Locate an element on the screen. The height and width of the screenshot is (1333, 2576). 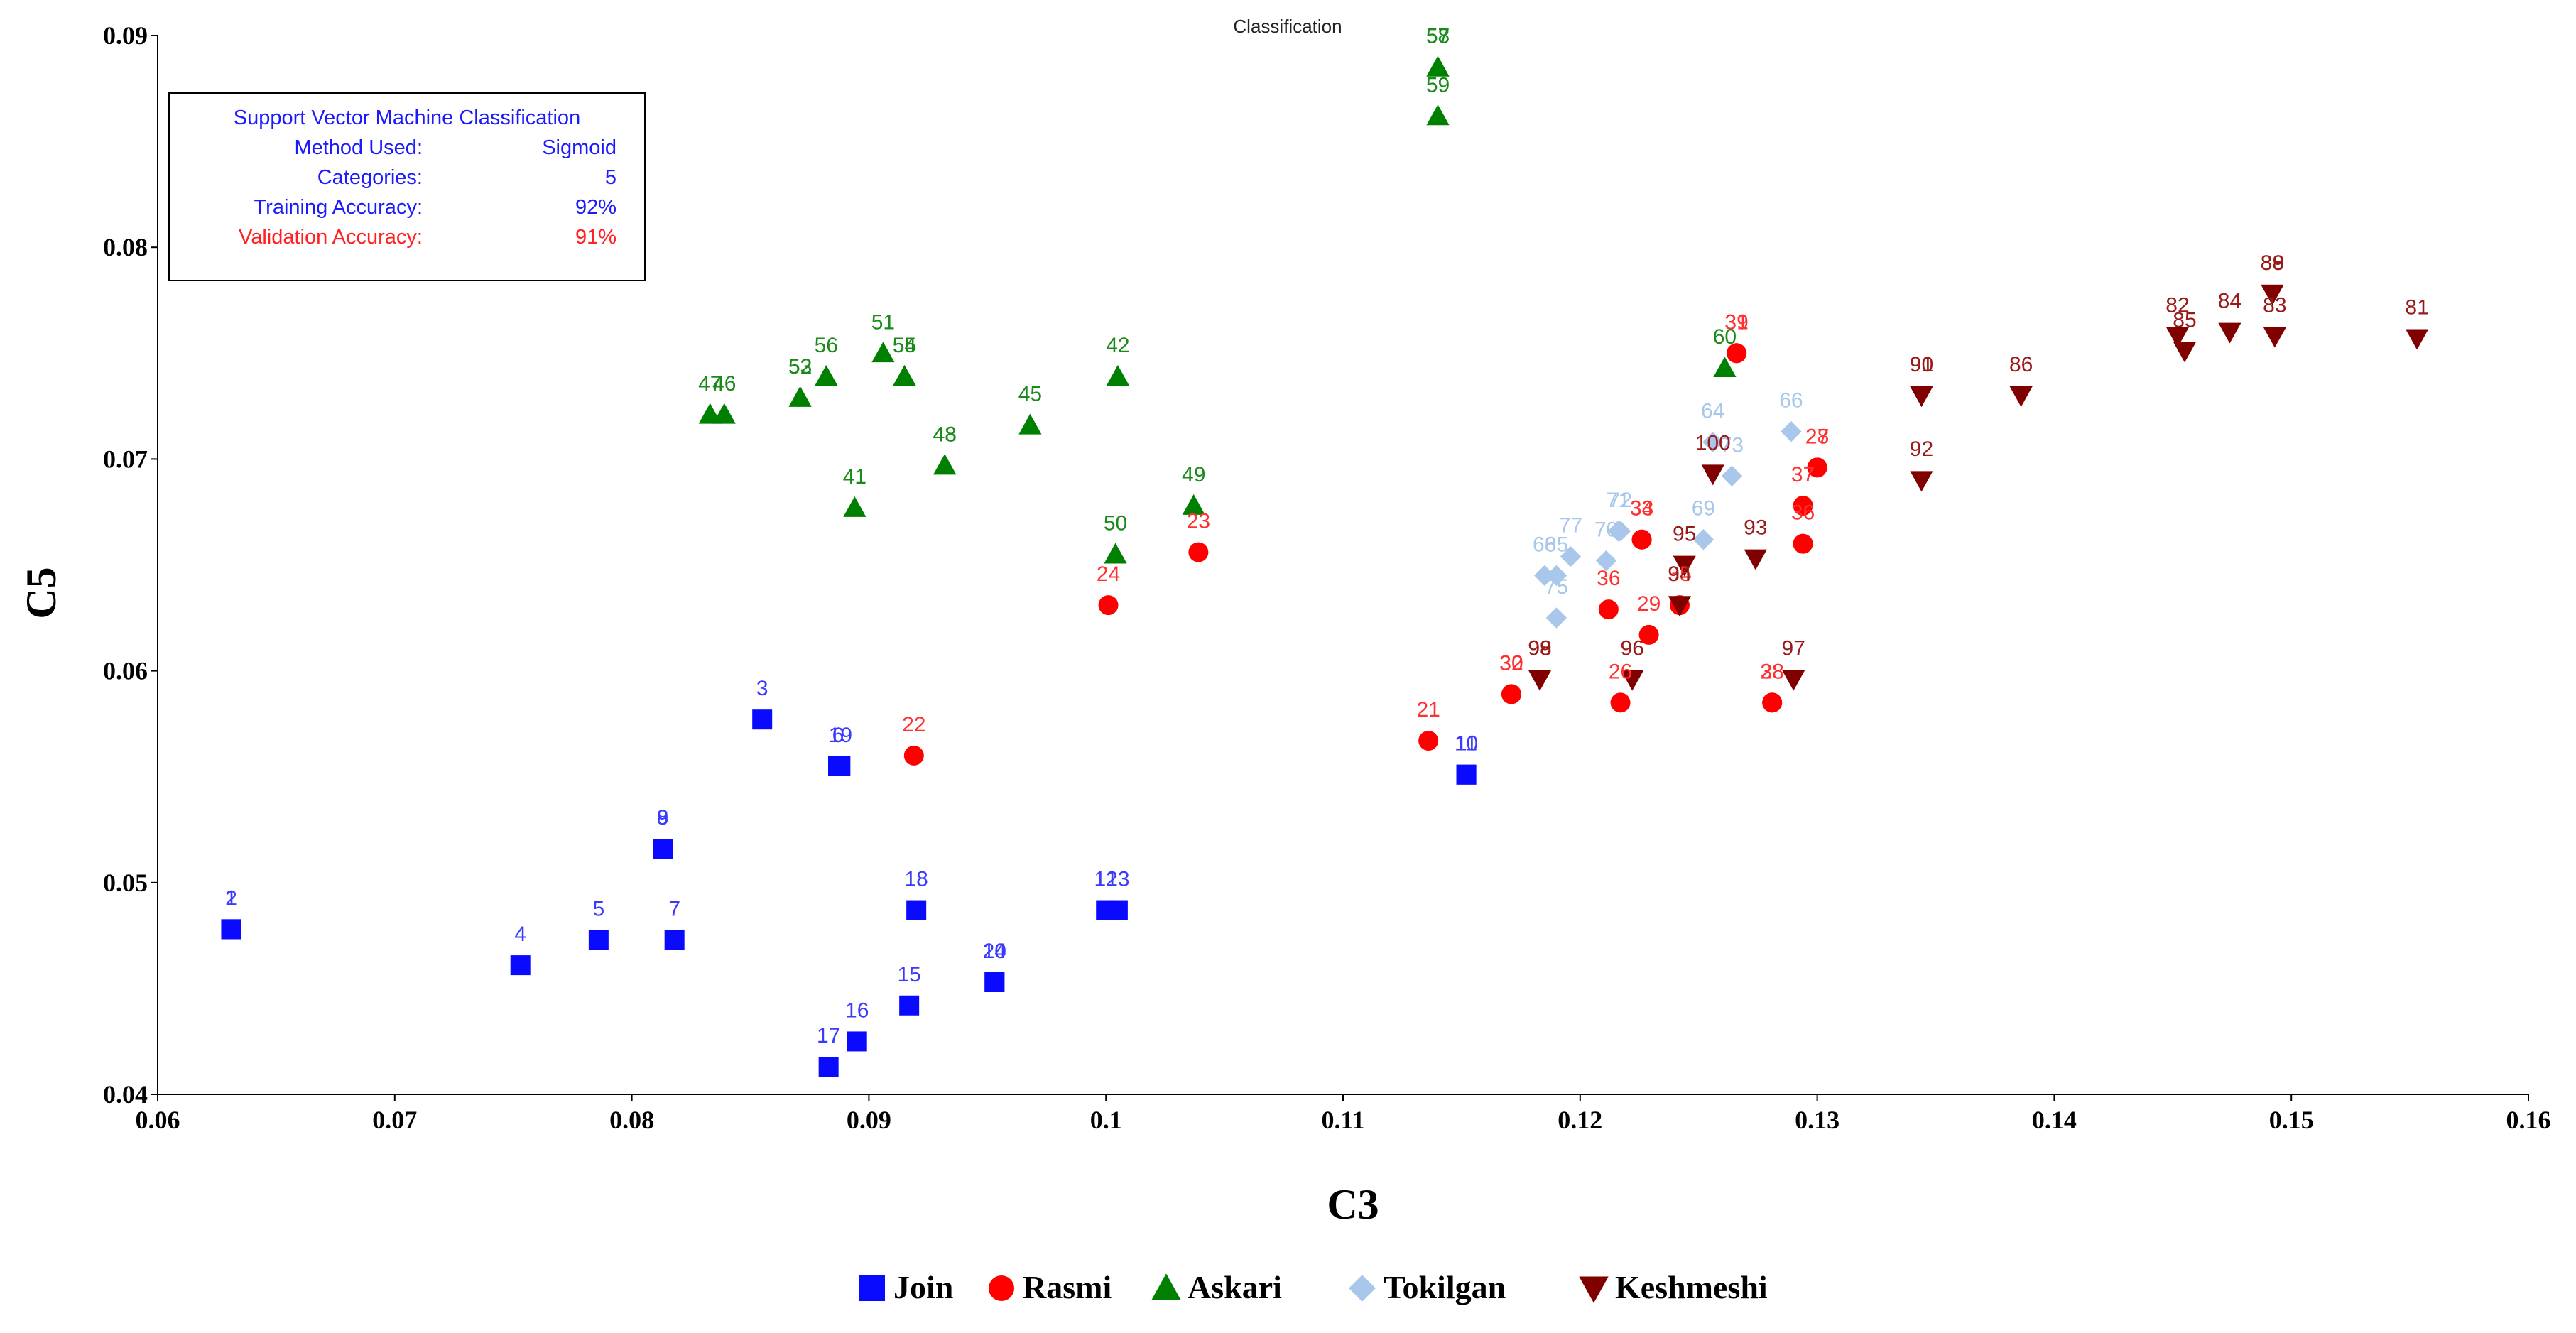
data-label-join: 13 is located at coordinates (1118, 879).